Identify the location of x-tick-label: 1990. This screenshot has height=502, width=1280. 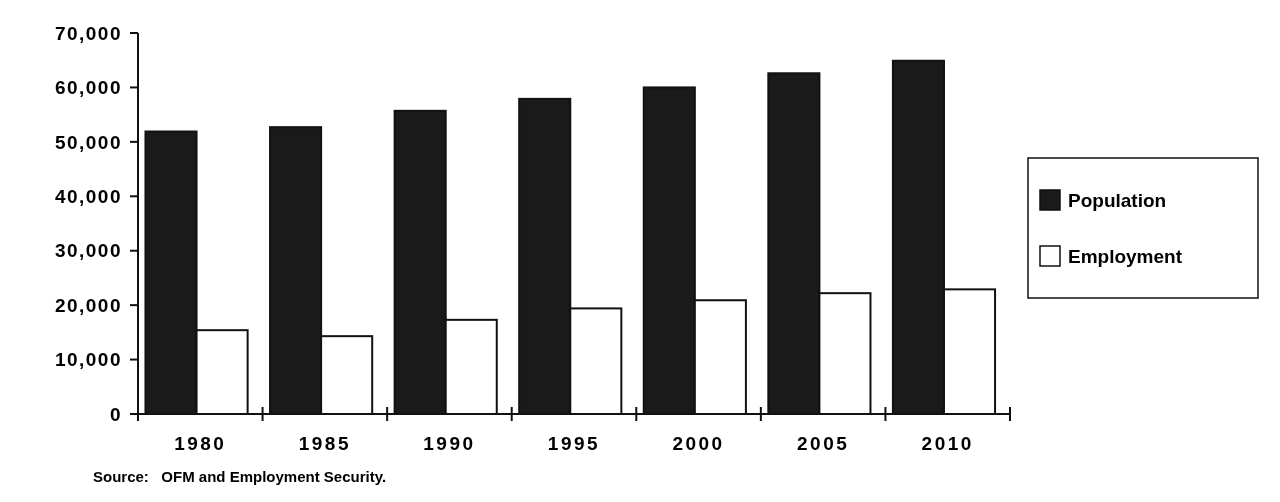
(449, 443).